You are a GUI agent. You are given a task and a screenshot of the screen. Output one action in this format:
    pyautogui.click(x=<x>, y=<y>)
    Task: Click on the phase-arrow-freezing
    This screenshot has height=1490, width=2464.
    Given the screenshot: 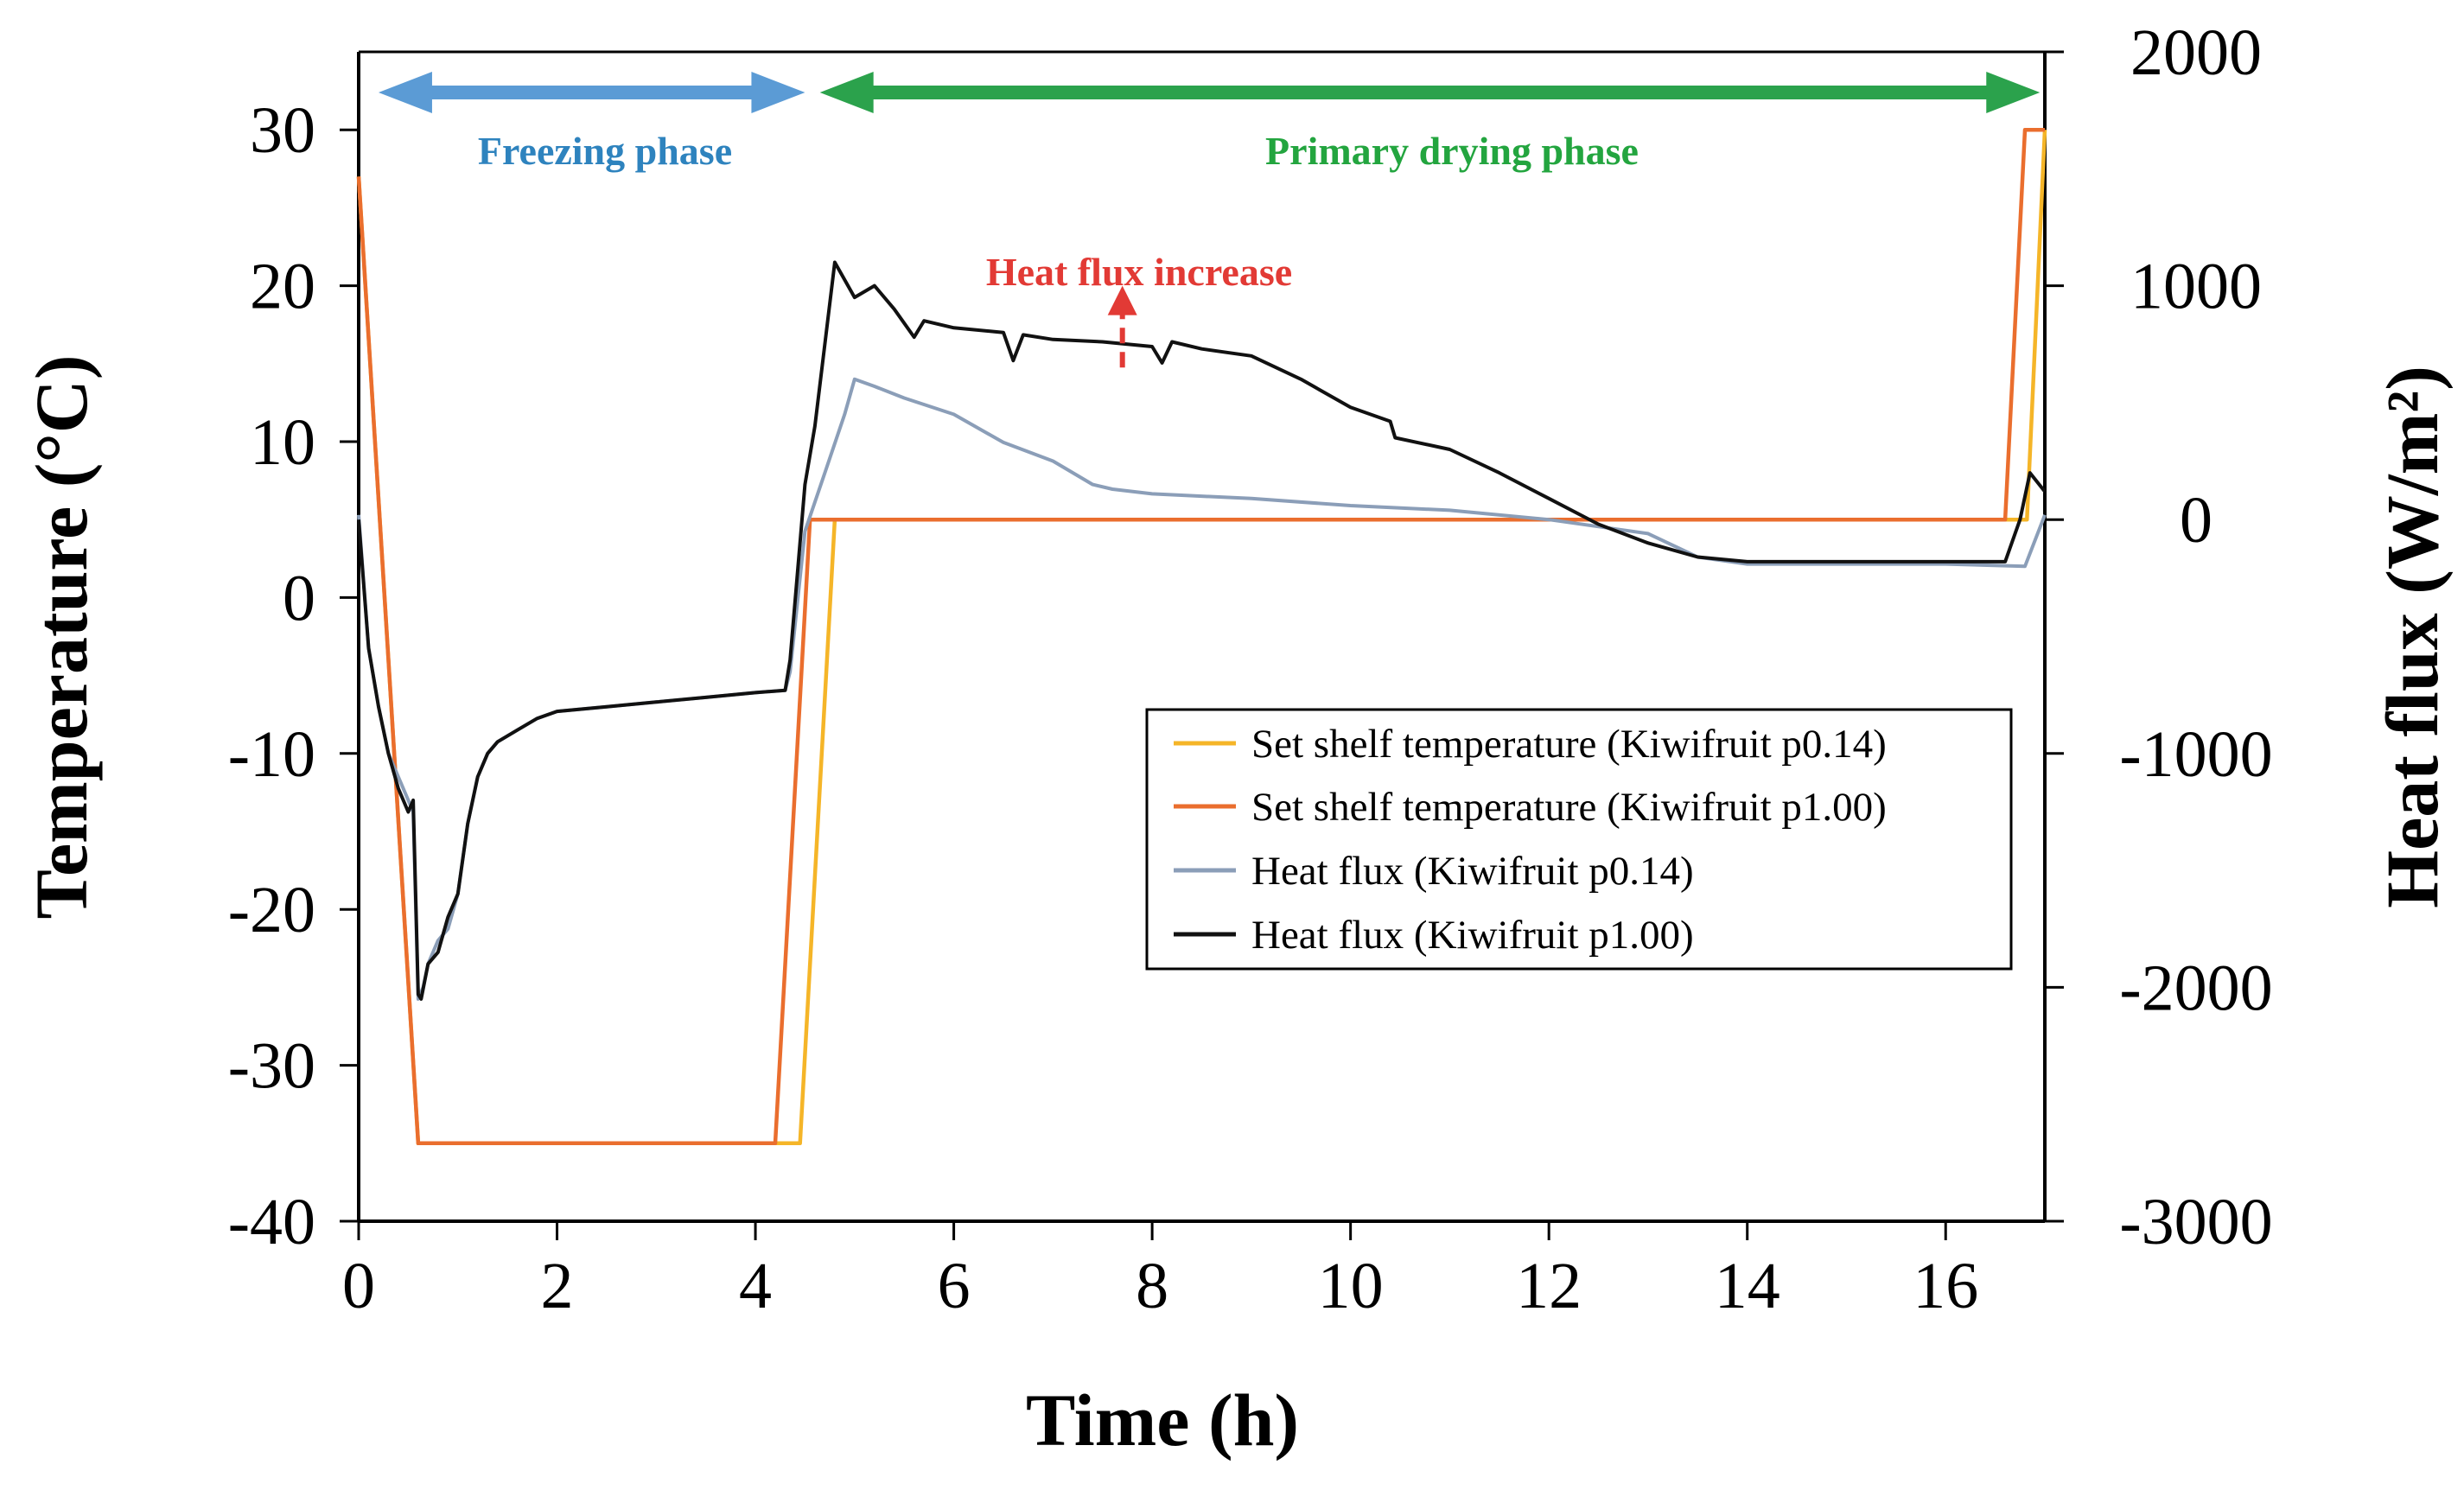 What is the action you would take?
    pyautogui.click(x=591, y=93)
    